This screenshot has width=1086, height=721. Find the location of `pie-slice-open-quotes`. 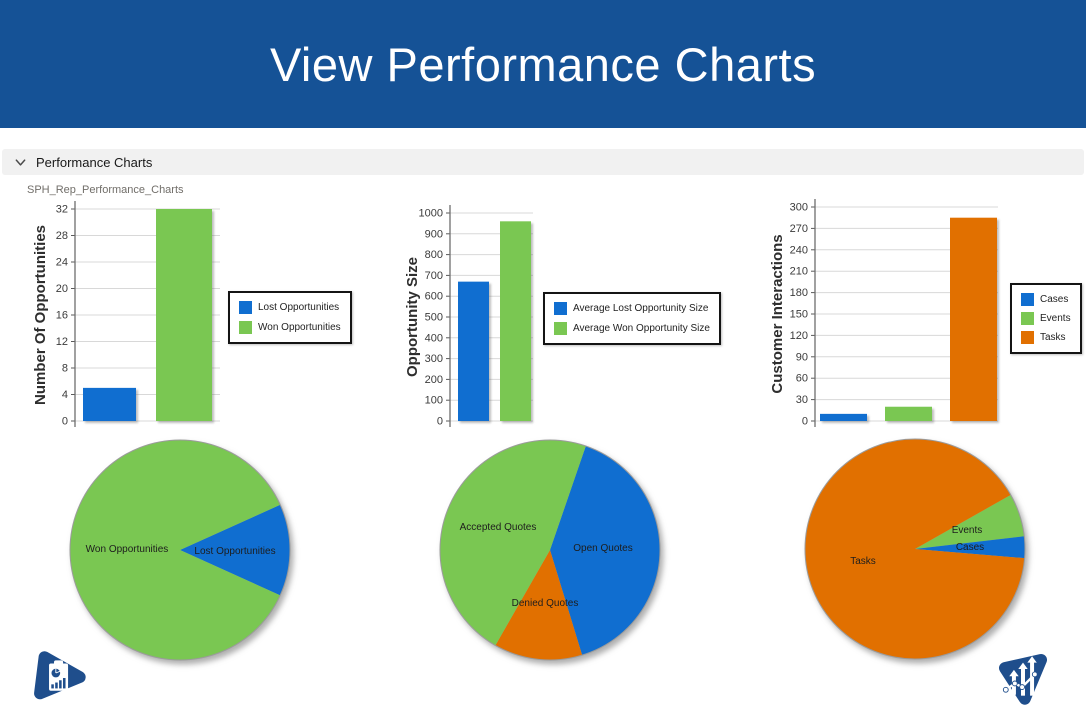

pie-slice-open-quotes is located at coordinates (605, 550).